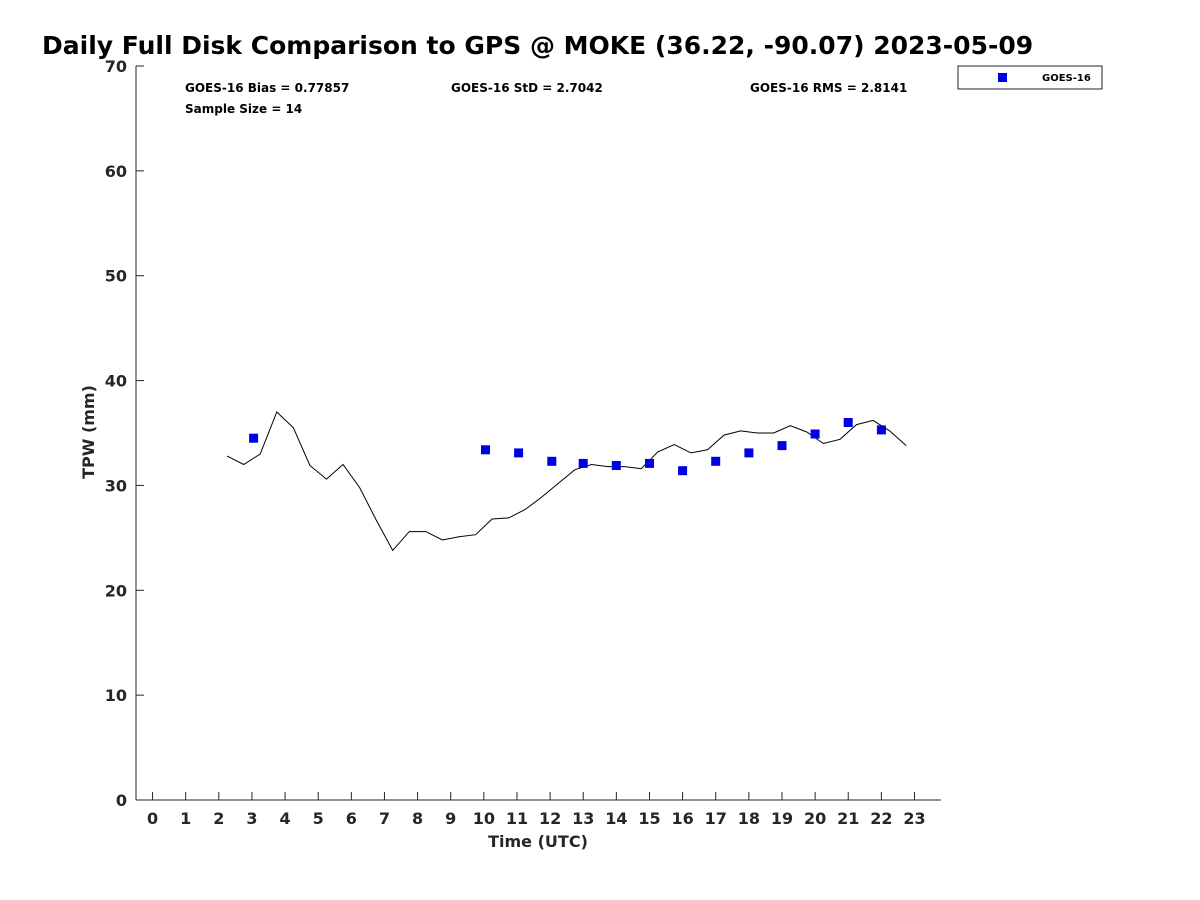 The width and height of the screenshot is (1200, 900). What do you see at coordinates (116, 590) in the screenshot?
I see `y-tick-label: 20` at bounding box center [116, 590].